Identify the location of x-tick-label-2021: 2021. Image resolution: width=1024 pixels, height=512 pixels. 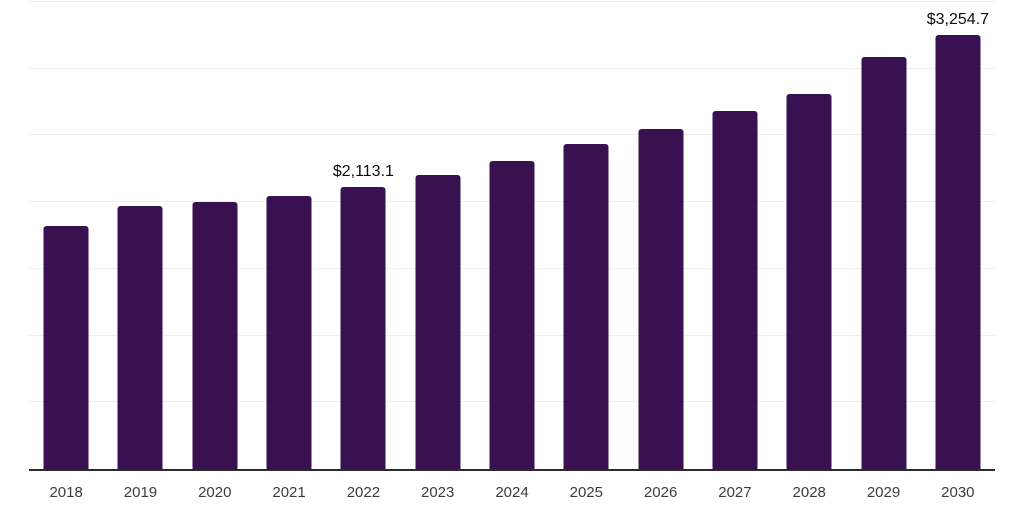
(289, 492).